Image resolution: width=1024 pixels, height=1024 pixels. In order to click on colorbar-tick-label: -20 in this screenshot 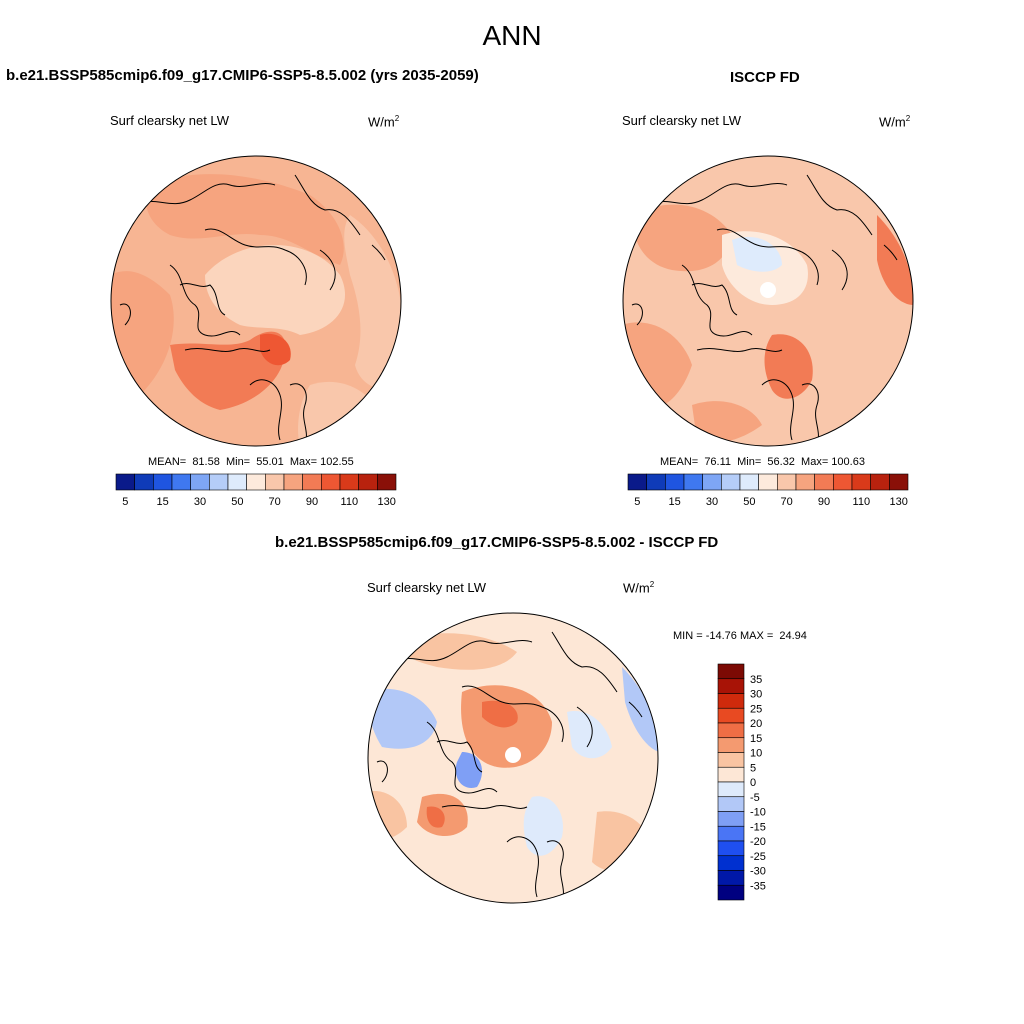, I will do `click(758, 842)`.